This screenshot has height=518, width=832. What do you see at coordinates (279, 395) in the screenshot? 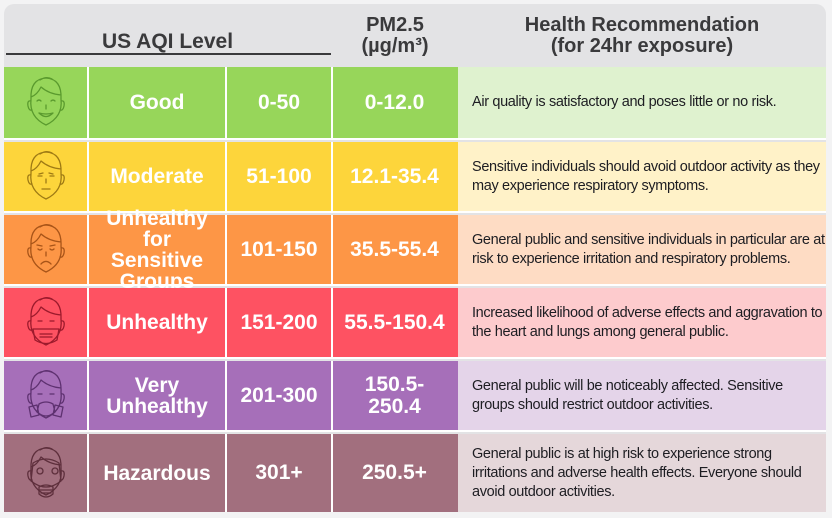
I see `aqi-range: 201-300` at bounding box center [279, 395].